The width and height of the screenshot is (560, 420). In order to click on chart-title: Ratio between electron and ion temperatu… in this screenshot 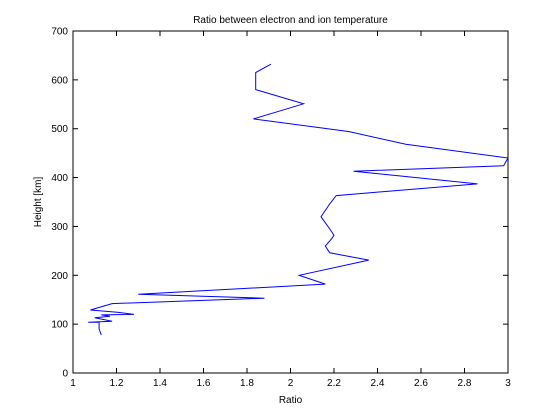, I will do `click(290, 20)`.